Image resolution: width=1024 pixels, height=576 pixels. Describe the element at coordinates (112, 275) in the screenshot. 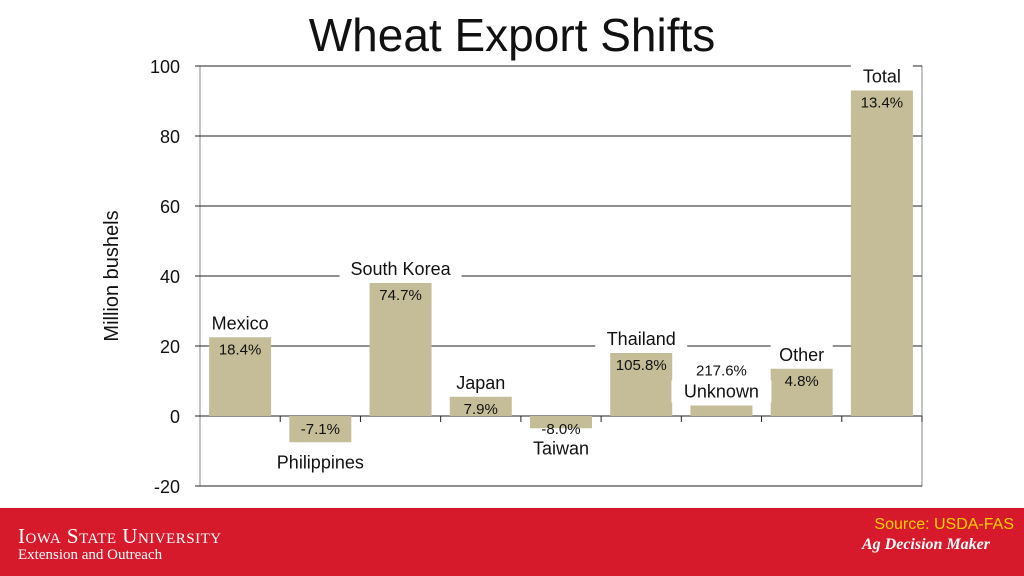

I see `y-axis-label: Million bushels` at that location.